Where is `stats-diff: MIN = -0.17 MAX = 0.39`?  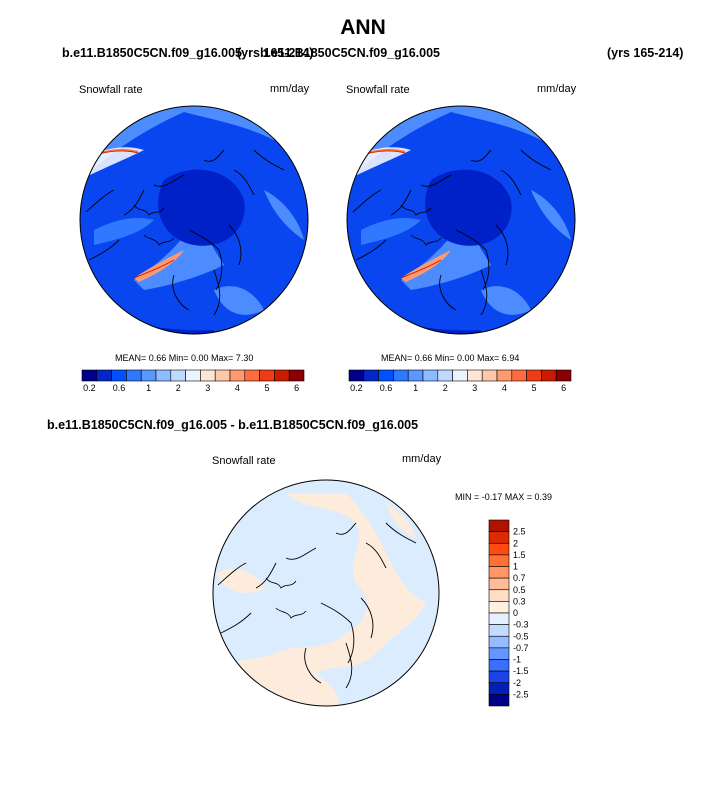 stats-diff: MIN = -0.17 MAX = 0.39 is located at coordinates (504, 497).